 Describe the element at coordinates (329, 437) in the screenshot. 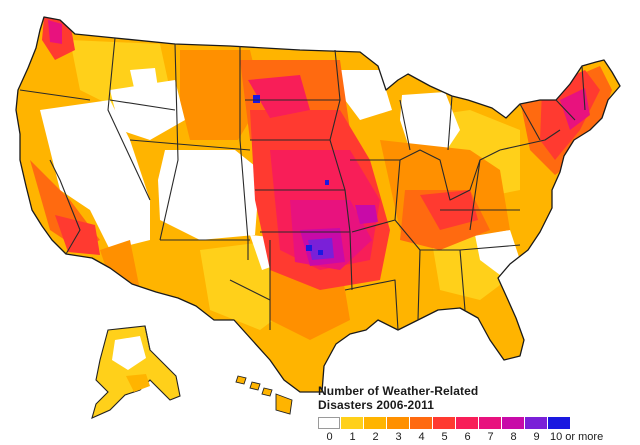

I see `legend-label: 0` at that location.